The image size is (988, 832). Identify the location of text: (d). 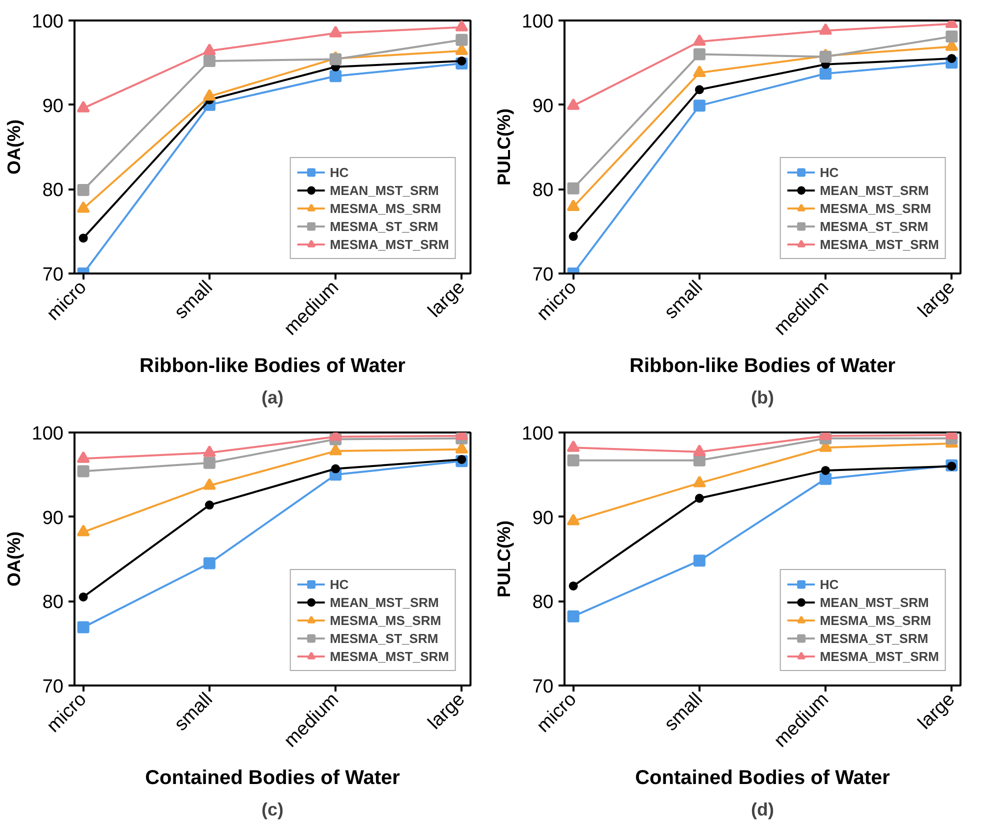
(762, 810).